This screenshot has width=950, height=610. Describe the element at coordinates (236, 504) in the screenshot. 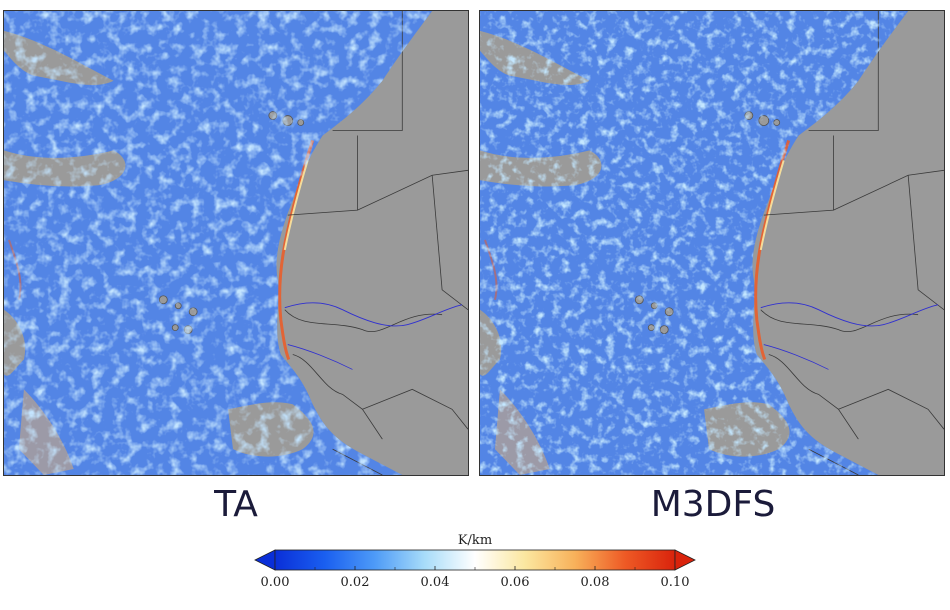

I see `panel-label-ta: TA` at that location.